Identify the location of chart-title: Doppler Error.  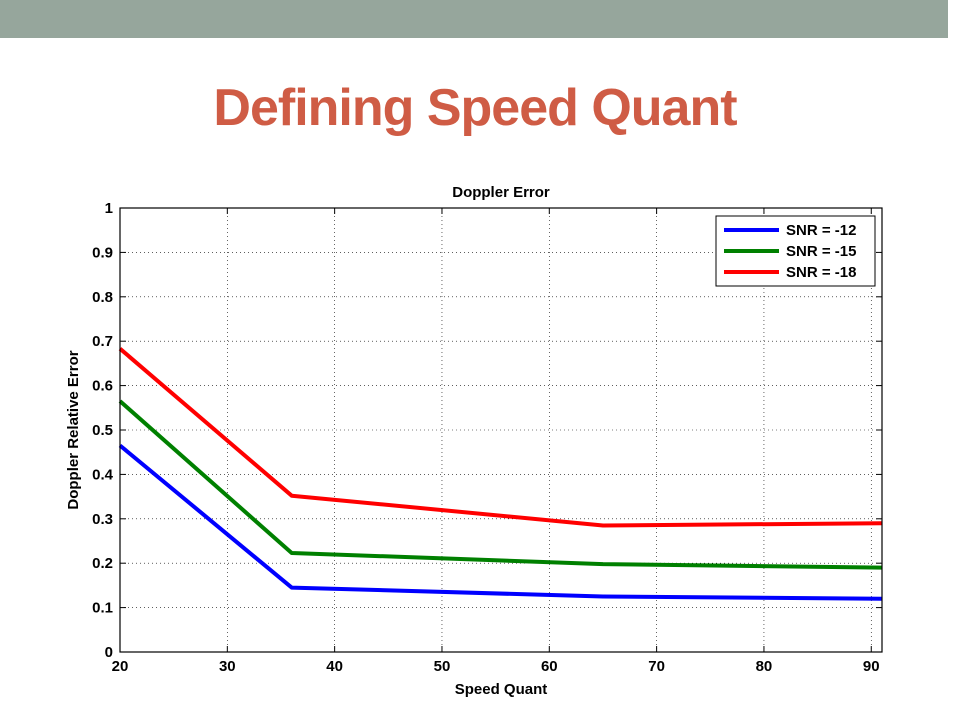
(501, 192).